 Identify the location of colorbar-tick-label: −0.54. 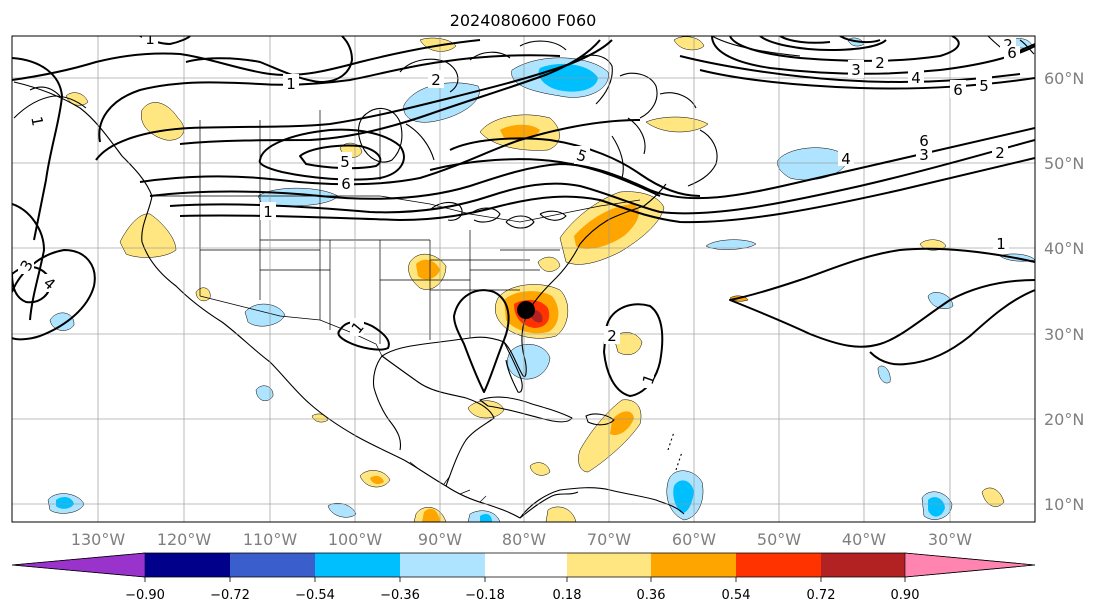
(315, 595).